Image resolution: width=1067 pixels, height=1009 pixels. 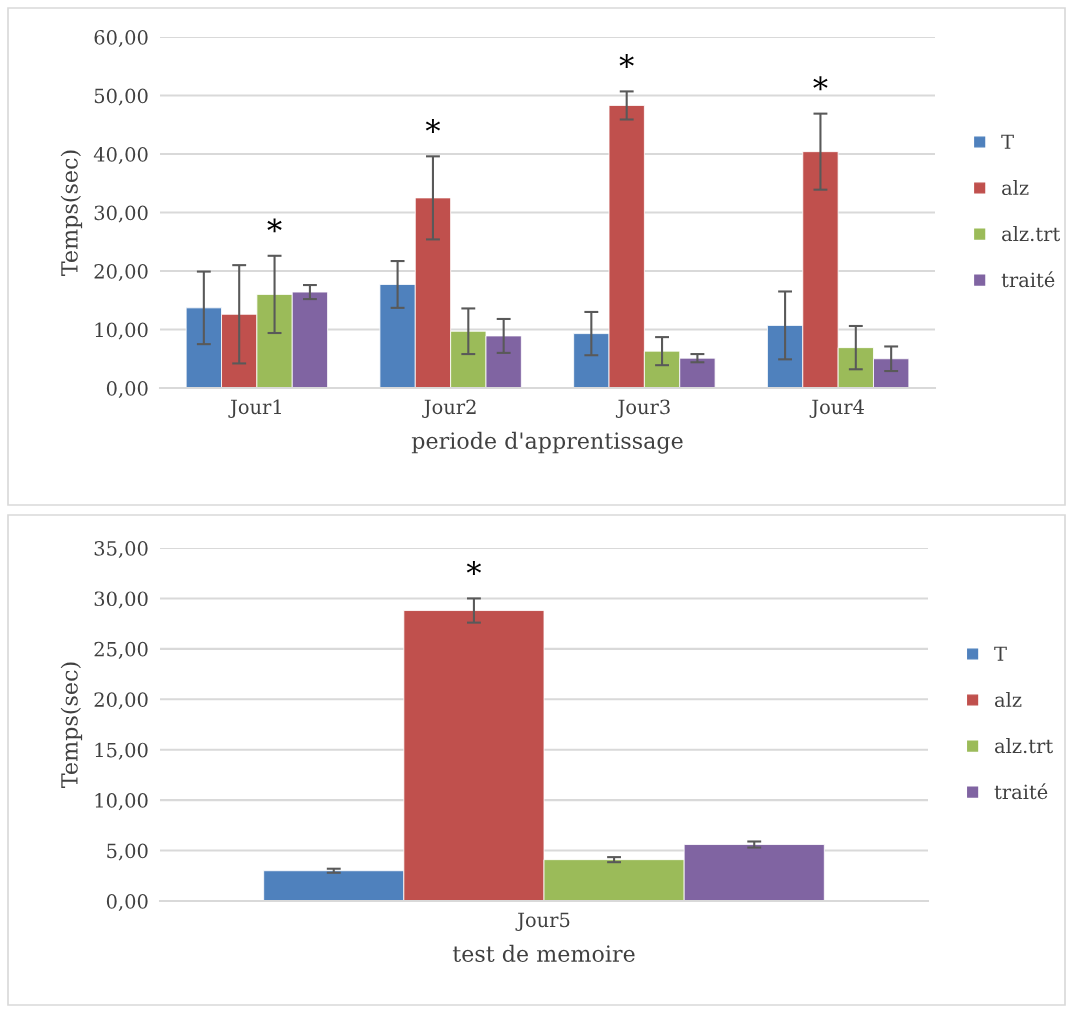 What do you see at coordinates (543, 953) in the screenshot?
I see `x-axis-title: test de memoire` at bounding box center [543, 953].